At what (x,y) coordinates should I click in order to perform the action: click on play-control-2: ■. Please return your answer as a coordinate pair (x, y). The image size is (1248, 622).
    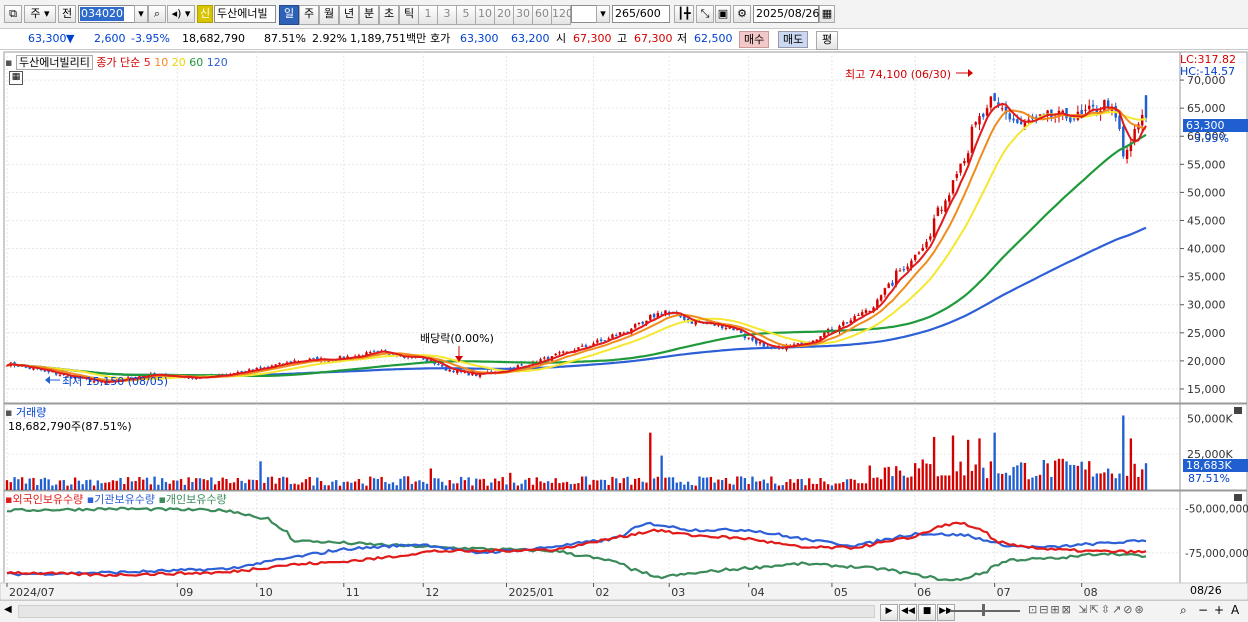
    Looking at the image, I should click on (927, 612).